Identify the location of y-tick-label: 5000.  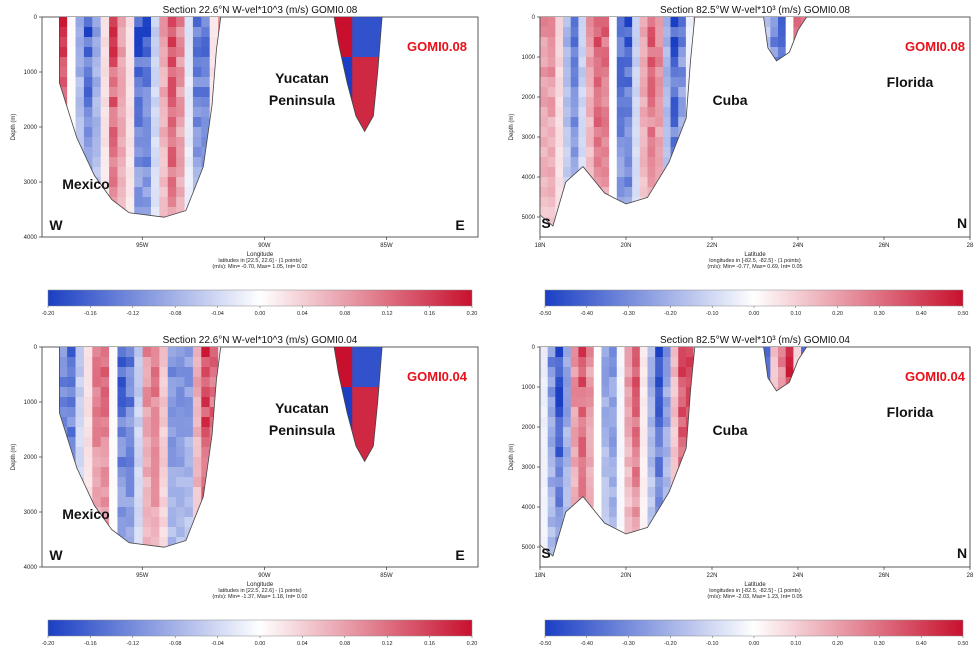
(529, 548).